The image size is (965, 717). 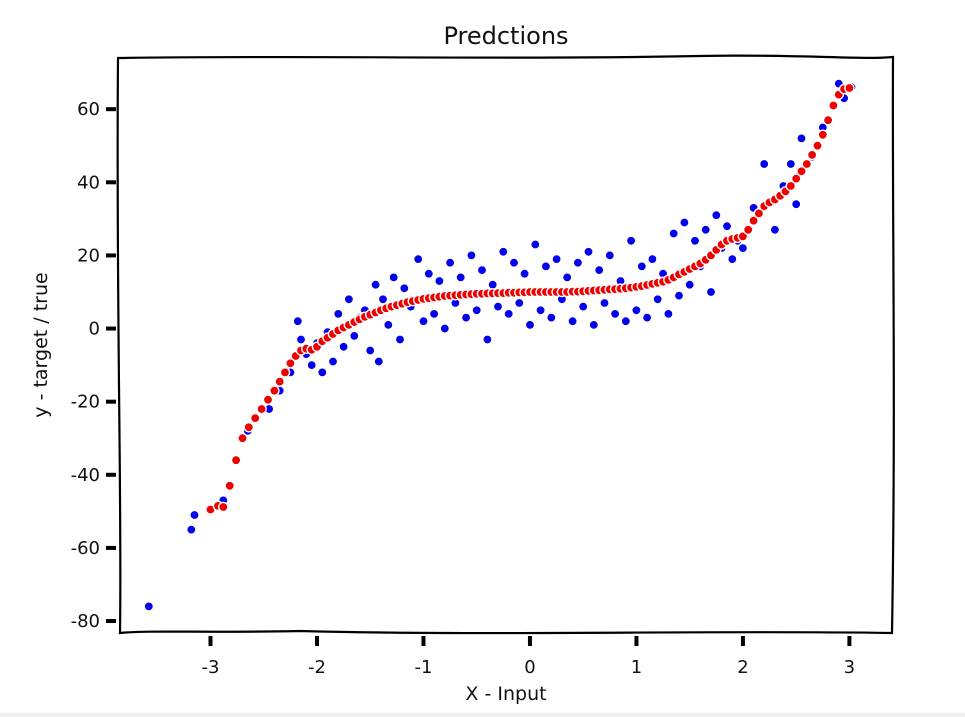 I want to click on x-axis-ticks: -3 -2 -1 0 1 2 3, so click(x=528, y=657).